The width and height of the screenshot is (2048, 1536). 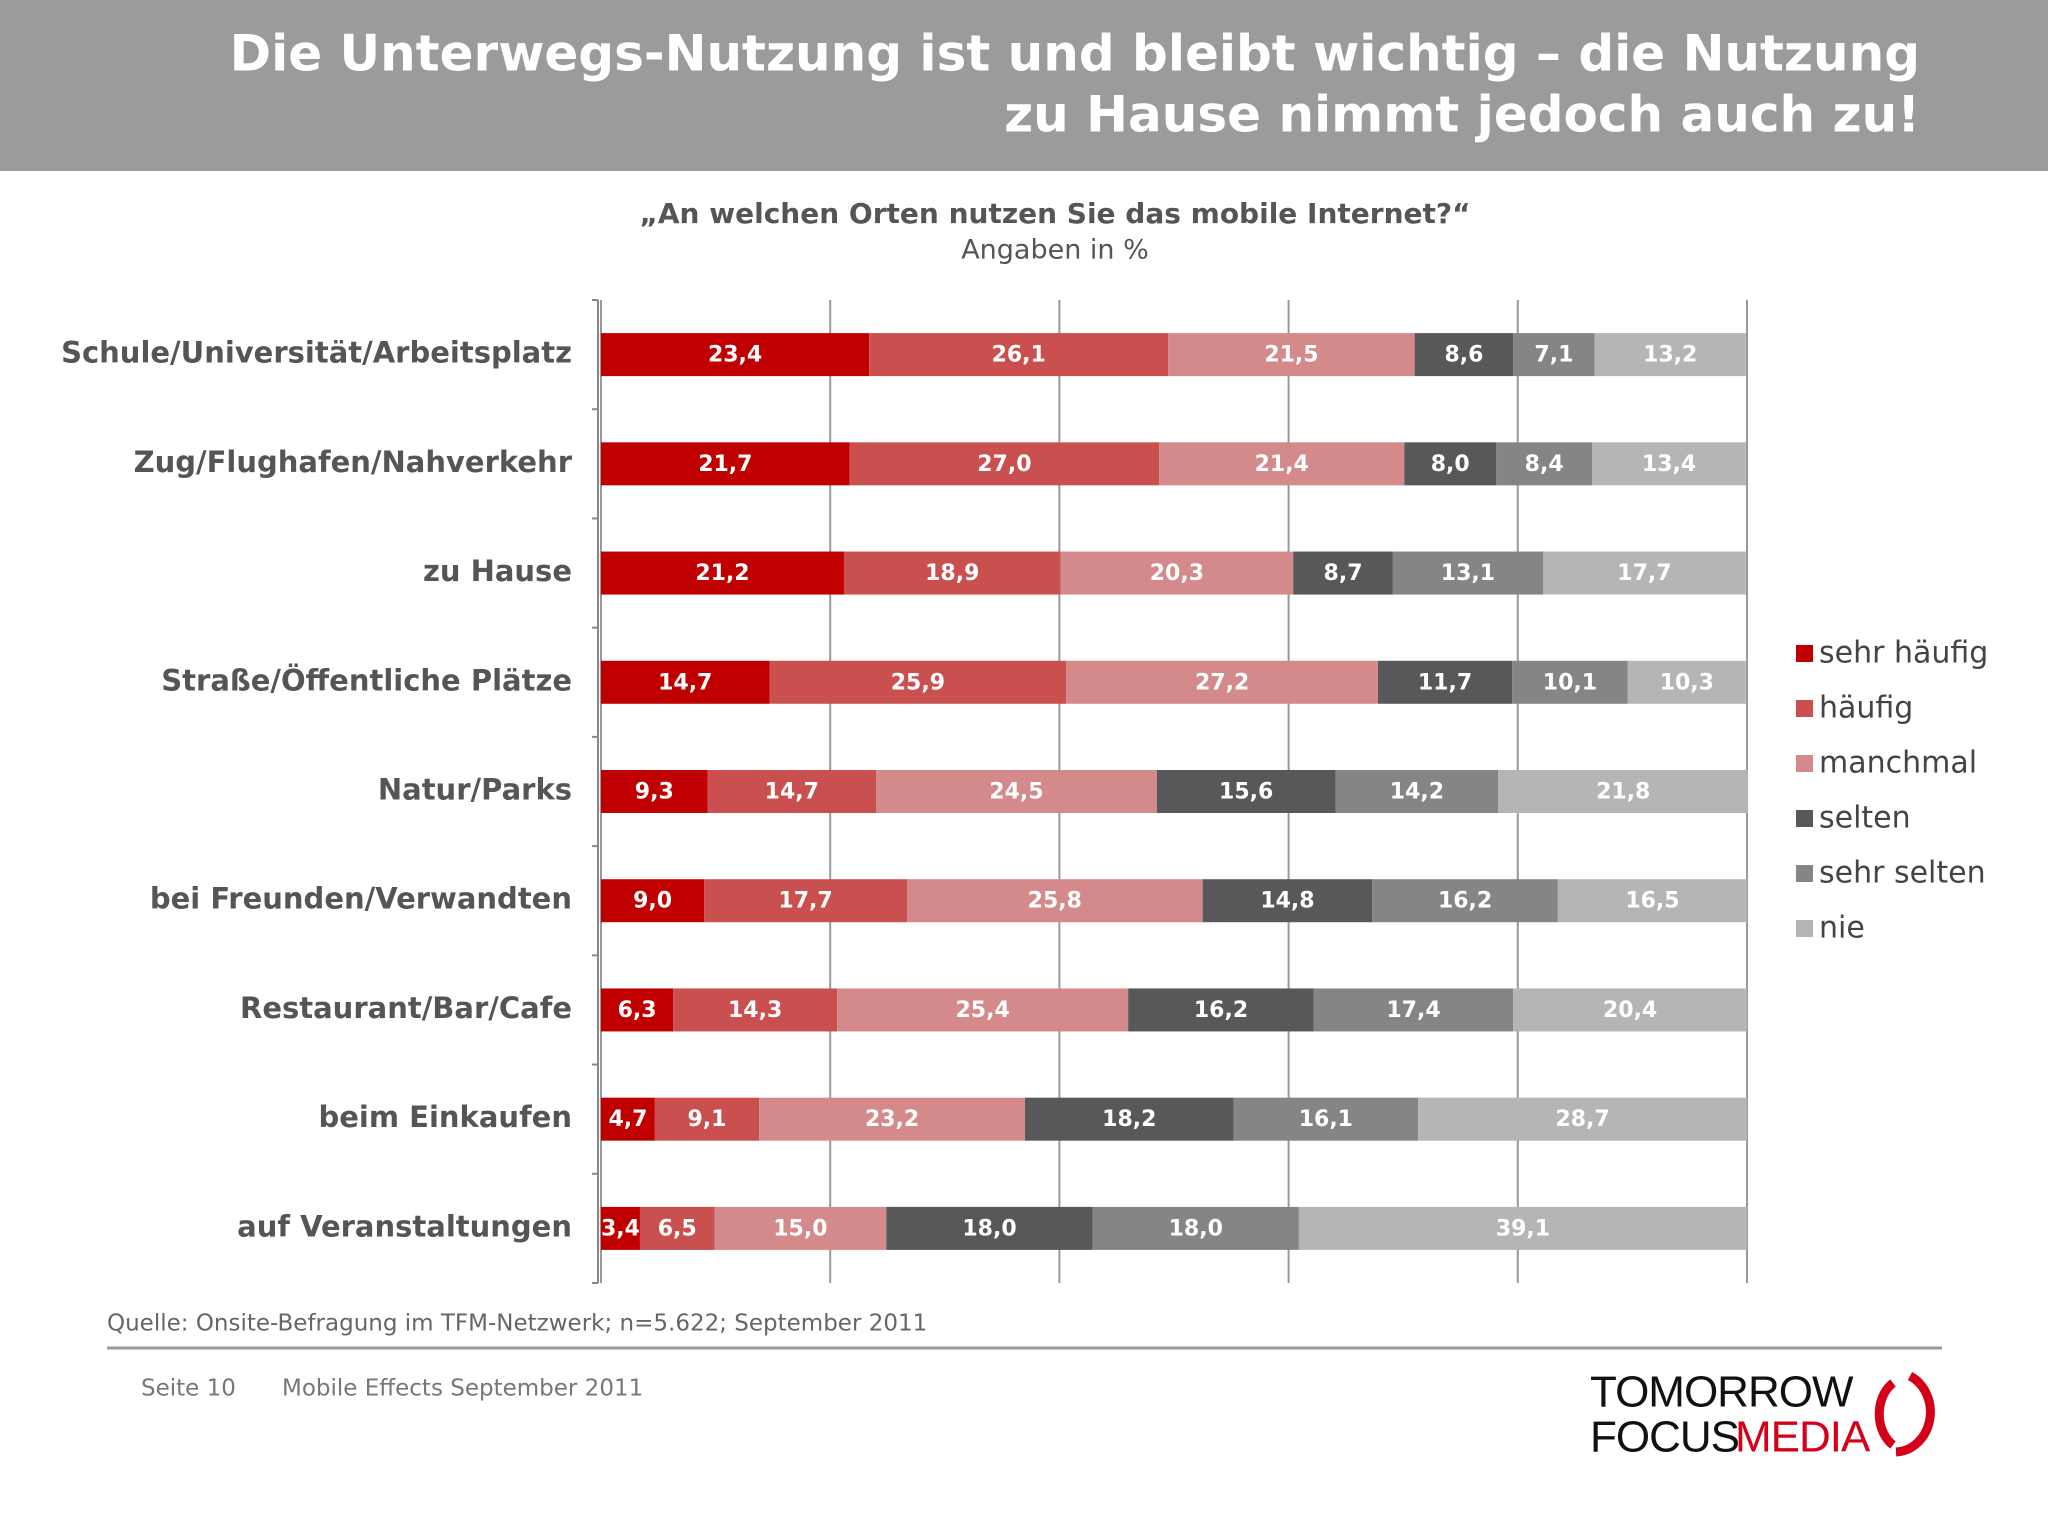 I want to click on category-label: beim Einkaufen, so click(x=445, y=1117).